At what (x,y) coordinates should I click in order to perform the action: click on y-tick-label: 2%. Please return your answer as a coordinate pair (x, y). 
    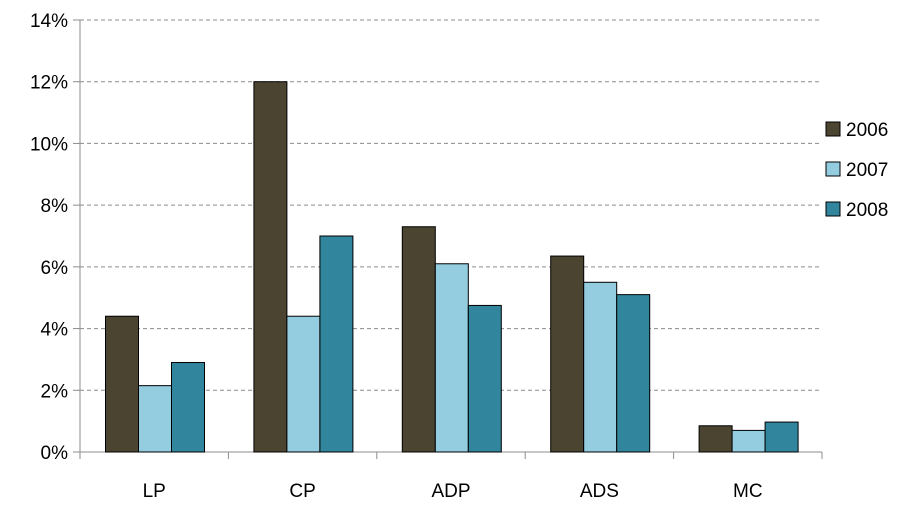
    Looking at the image, I should click on (55, 391).